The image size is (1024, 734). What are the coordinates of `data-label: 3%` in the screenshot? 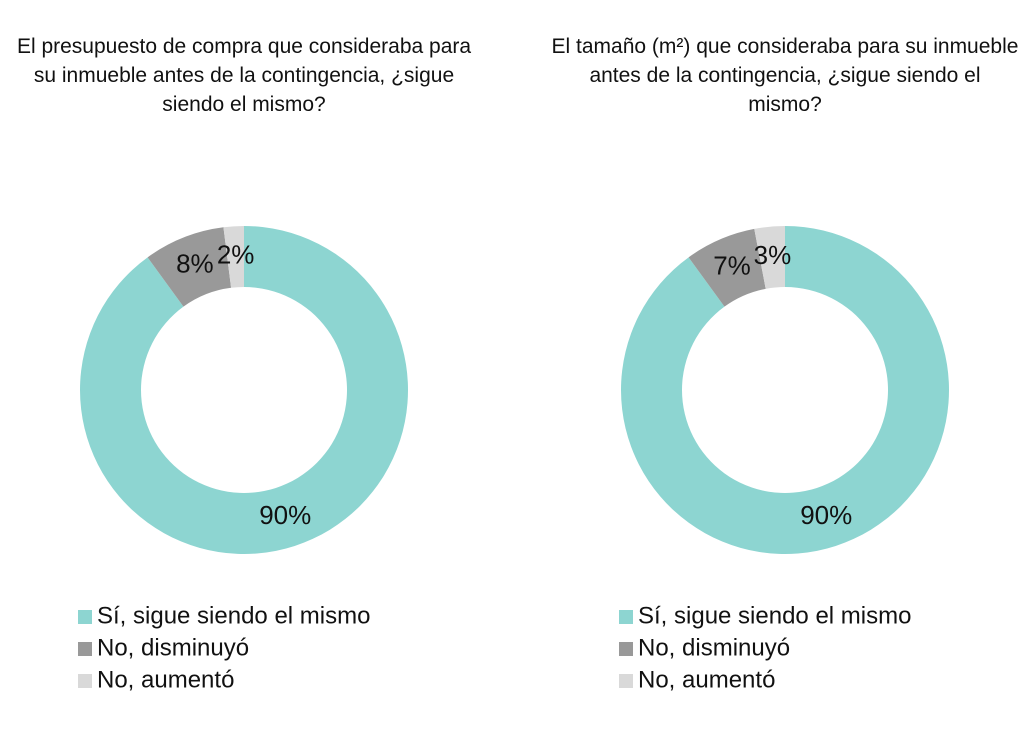 It's located at (773, 255).